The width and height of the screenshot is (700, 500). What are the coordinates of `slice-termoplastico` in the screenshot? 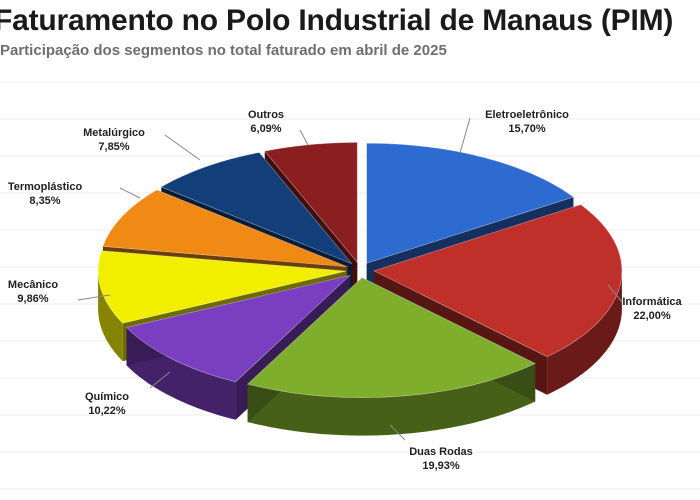 It's located at (225, 228).